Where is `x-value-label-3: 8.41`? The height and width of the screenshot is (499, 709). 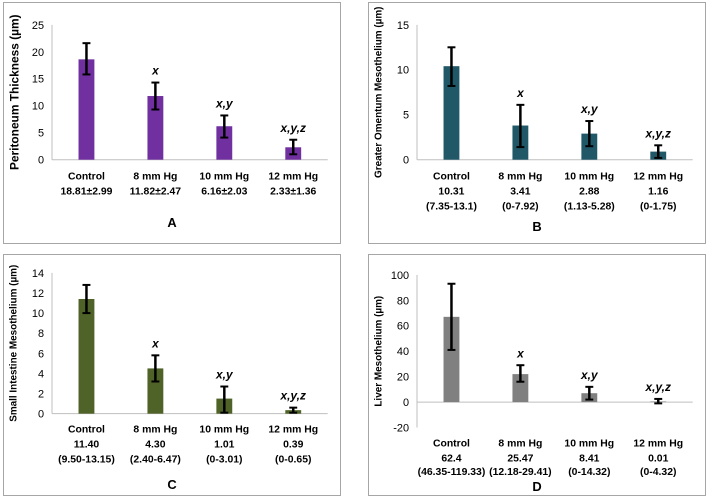 x-value-label-3: 8.41 is located at coordinates (589, 458).